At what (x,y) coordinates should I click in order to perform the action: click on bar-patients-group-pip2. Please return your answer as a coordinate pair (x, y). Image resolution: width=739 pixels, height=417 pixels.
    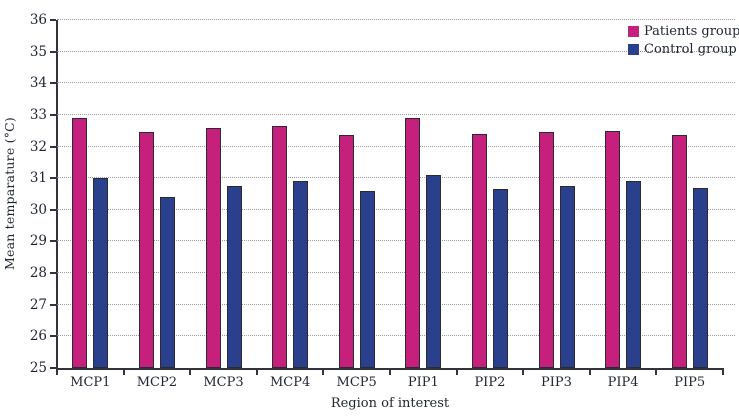
    Looking at the image, I should click on (479, 250).